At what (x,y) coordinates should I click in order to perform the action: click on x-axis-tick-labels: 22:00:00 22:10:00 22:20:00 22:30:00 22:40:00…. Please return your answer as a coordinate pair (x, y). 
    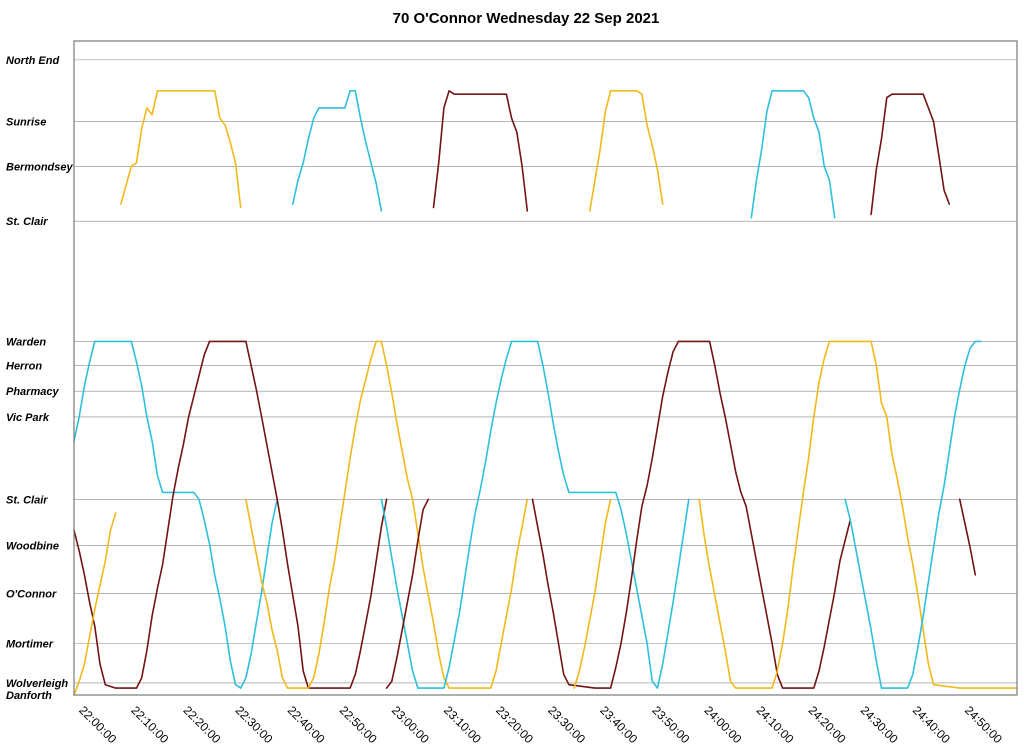
    Looking at the image, I should click on (540, 724).